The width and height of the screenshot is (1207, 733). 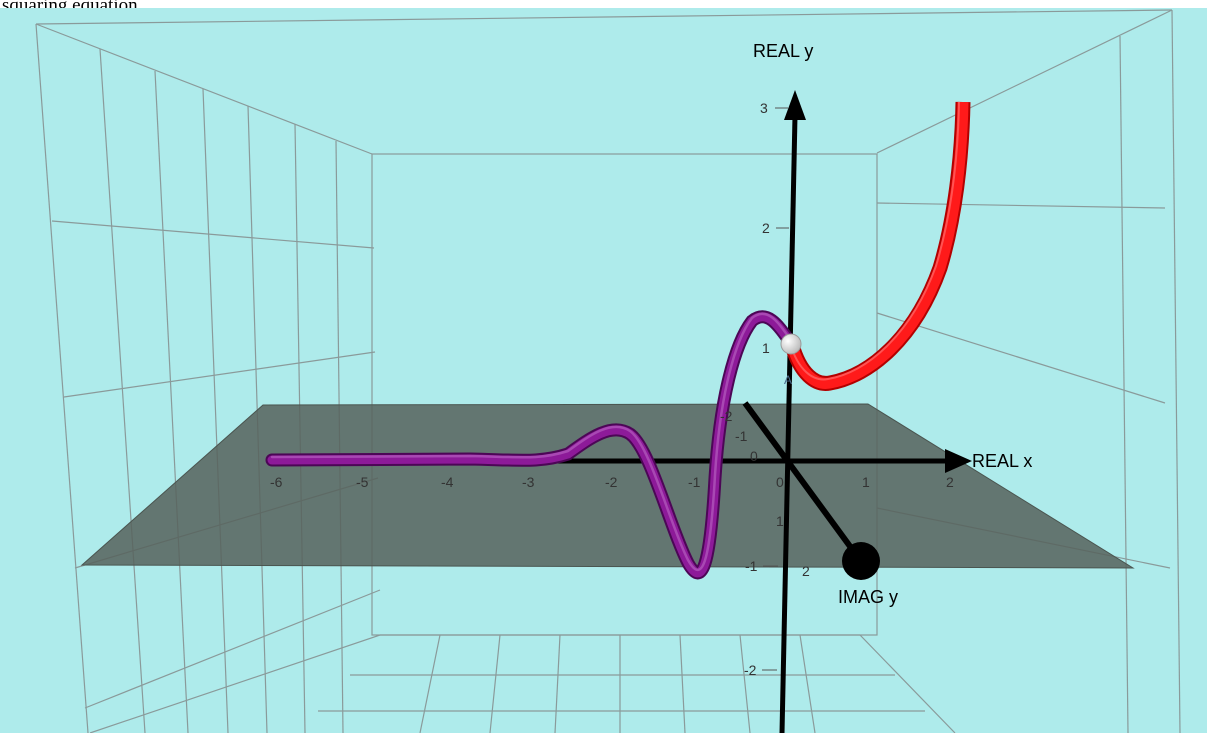 I want to click on real-curve, so click(x=877, y=246).